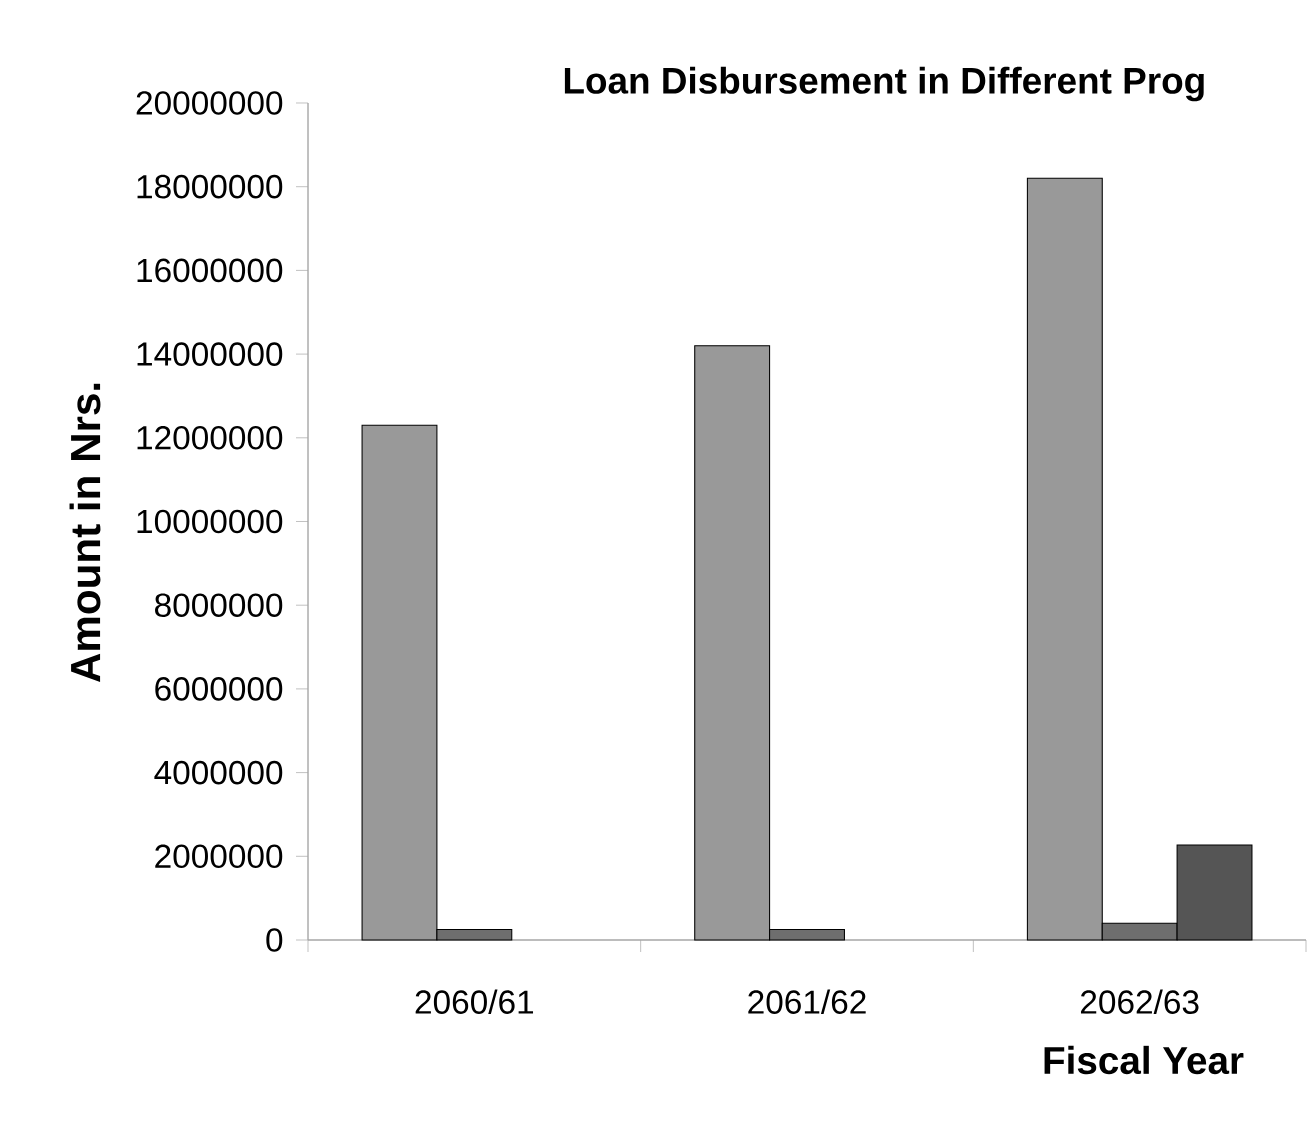  Describe the element at coordinates (219, 605) in the screenshot. I see `y-tick-label: 8000000` at that location.